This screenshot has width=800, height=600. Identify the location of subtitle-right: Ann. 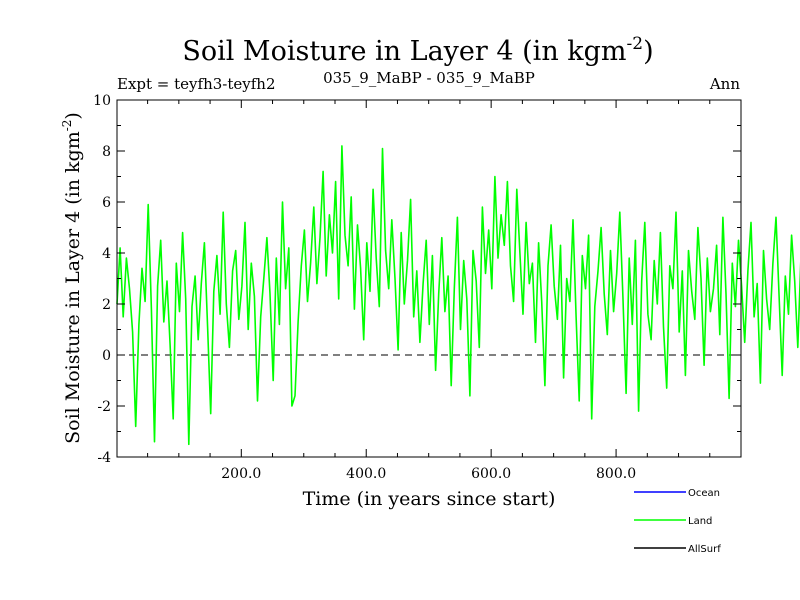
(724, 84).